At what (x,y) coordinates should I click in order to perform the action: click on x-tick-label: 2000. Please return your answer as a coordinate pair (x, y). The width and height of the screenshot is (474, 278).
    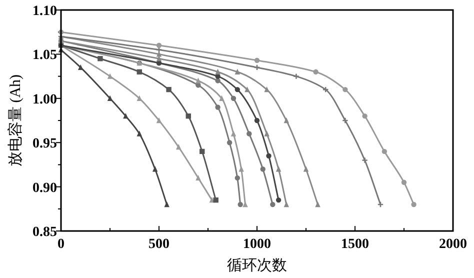
    Looking at the image, I should click on (453, 244).